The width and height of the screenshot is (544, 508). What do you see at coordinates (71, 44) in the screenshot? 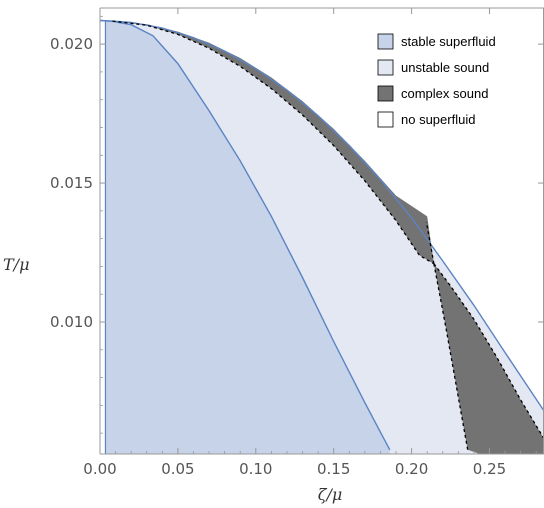
I see `y-tick-label: 0.020` at bounding box center [71, 44].